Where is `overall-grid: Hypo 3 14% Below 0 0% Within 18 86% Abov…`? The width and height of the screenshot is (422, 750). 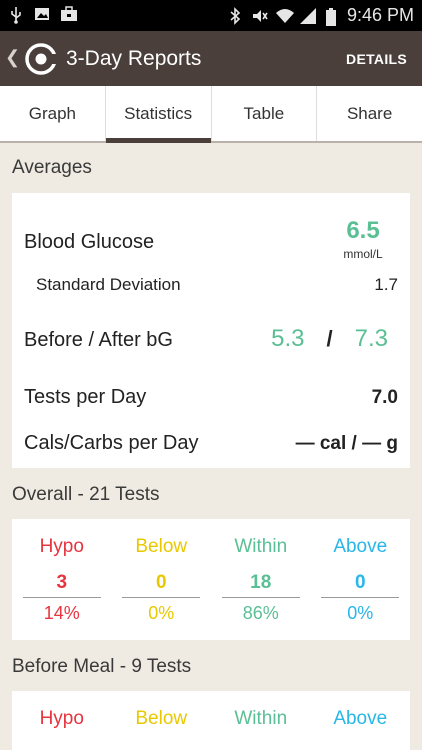
overall-grid: Hypo 3 14% Below 0 0% Within 18 86% Abov… is located at coordinates (211, 580).